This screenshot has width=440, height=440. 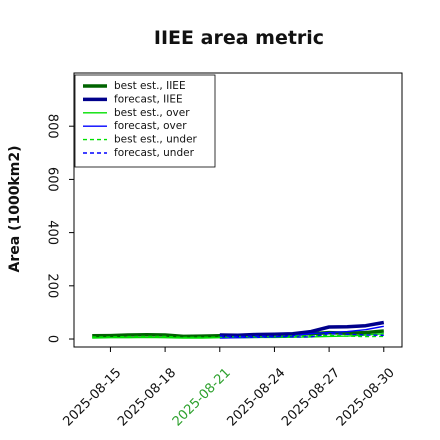 I want to click on y-tick-label-400: 400, so click(x=52, y=232).